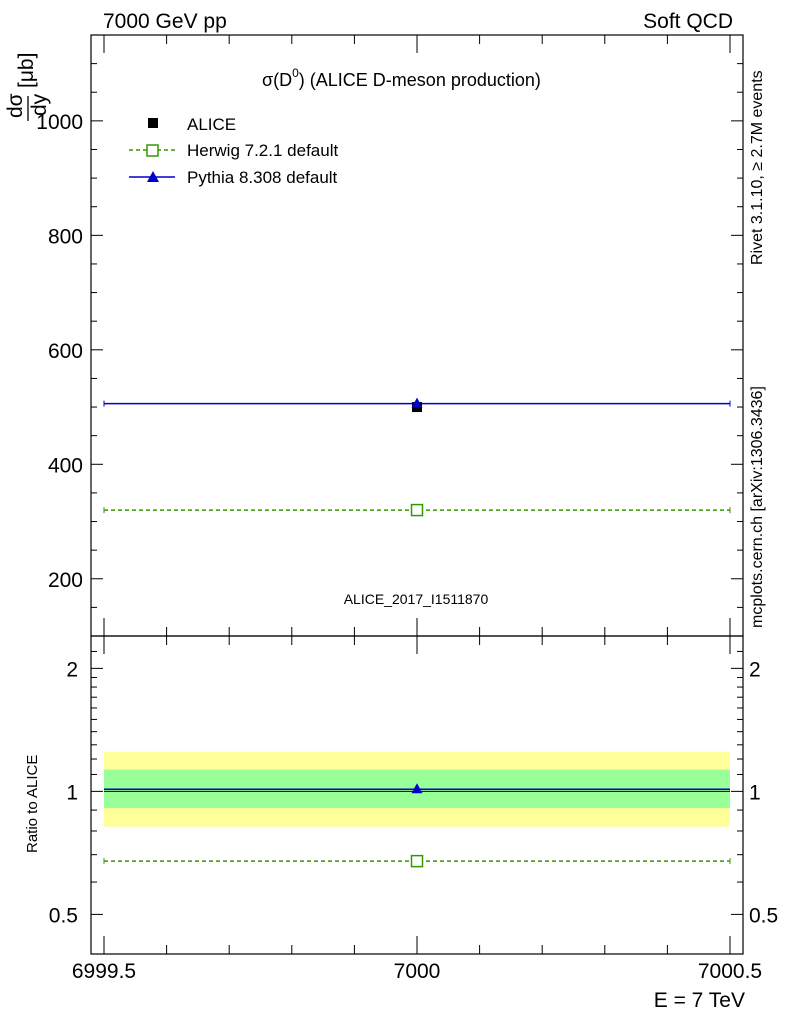 This screenshot has height=1024, width=786. I want to click on title-suffix: ) (ALICE D-meson production), so click(420, 80).